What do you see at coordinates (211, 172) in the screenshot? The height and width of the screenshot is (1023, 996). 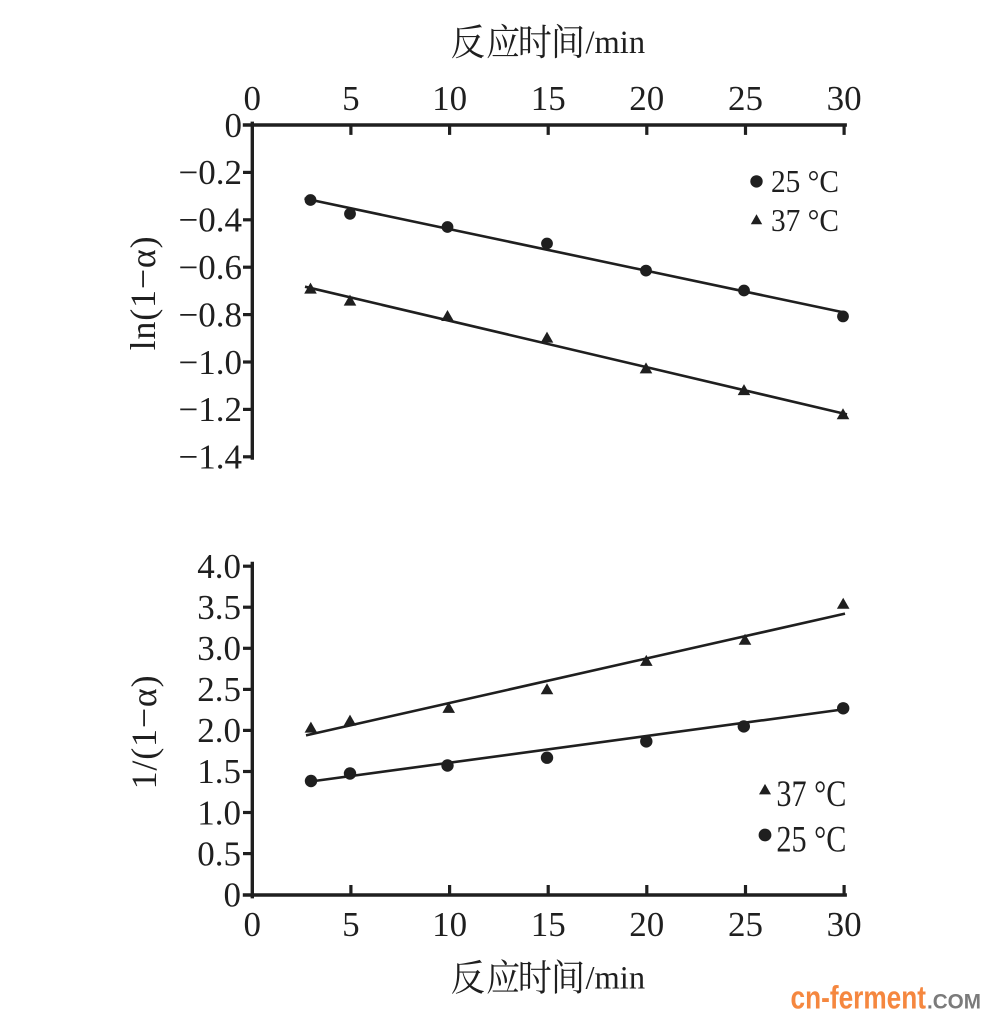 I see `svg-text: −0.2` at bounding box center [211, 172].